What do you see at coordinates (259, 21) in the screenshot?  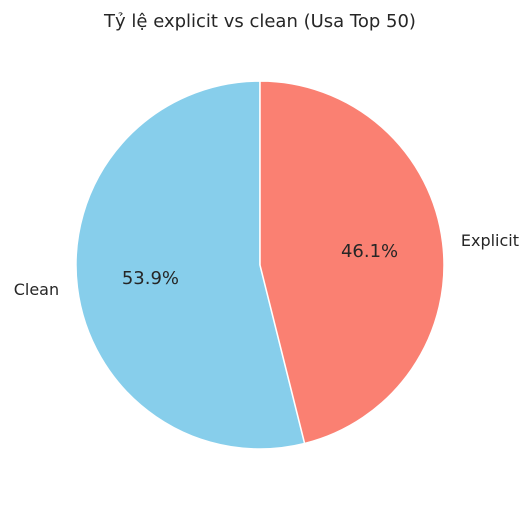 I see `chart-title: Tỷ lệ explicit vs clean (Usa Top 50)` at bounding box center [259, 21].